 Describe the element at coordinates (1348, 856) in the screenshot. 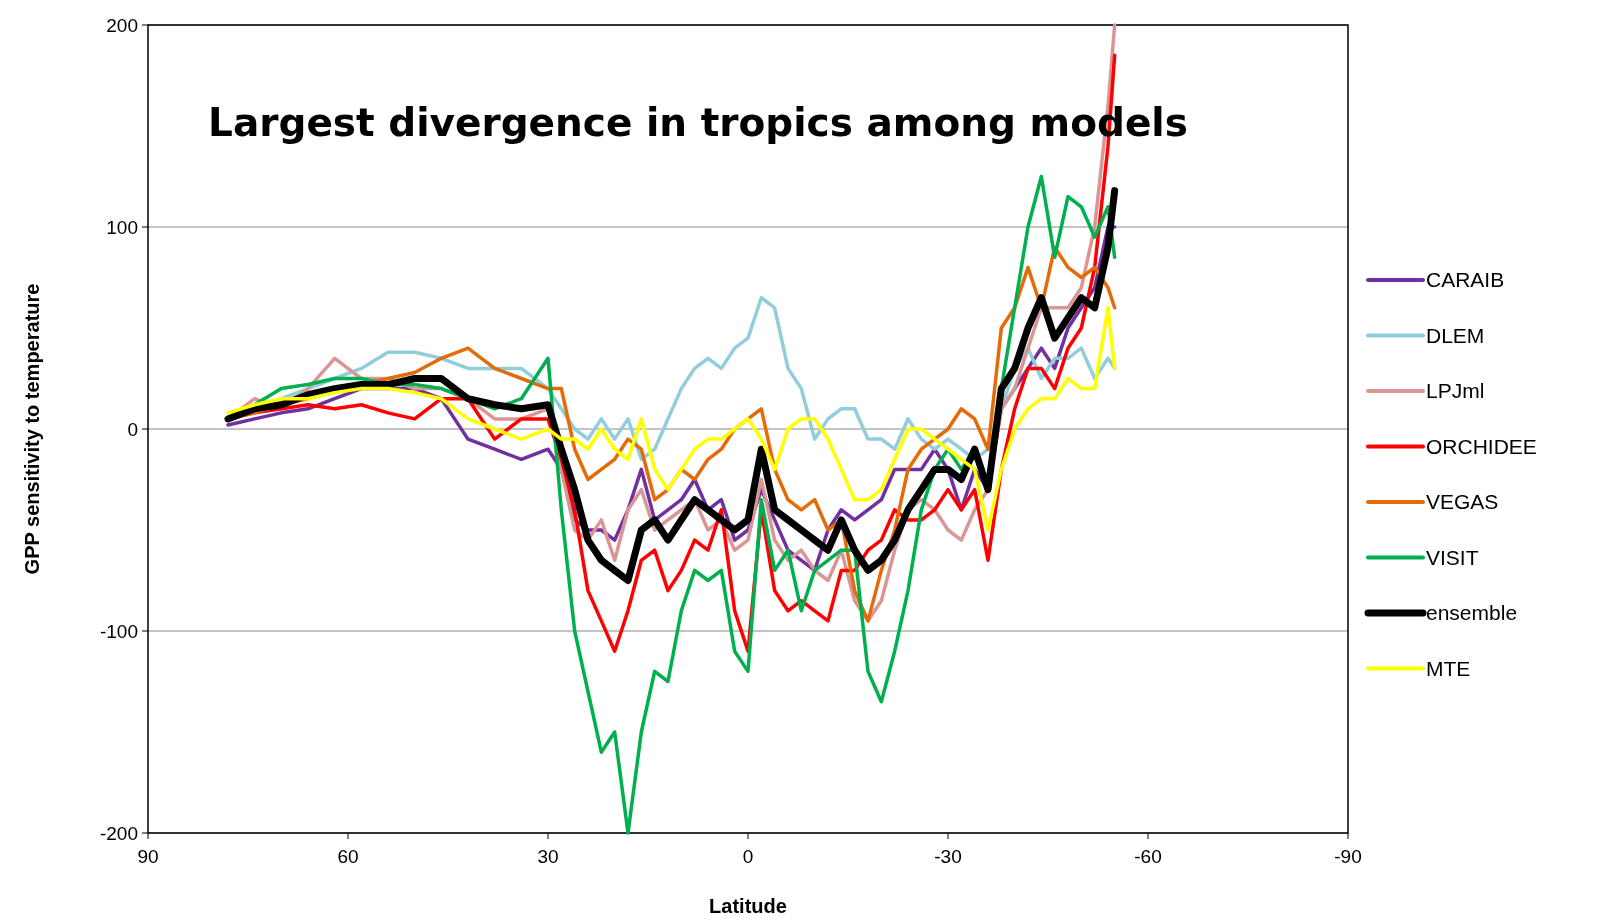

I see `x-tick-label: -90` at that location.